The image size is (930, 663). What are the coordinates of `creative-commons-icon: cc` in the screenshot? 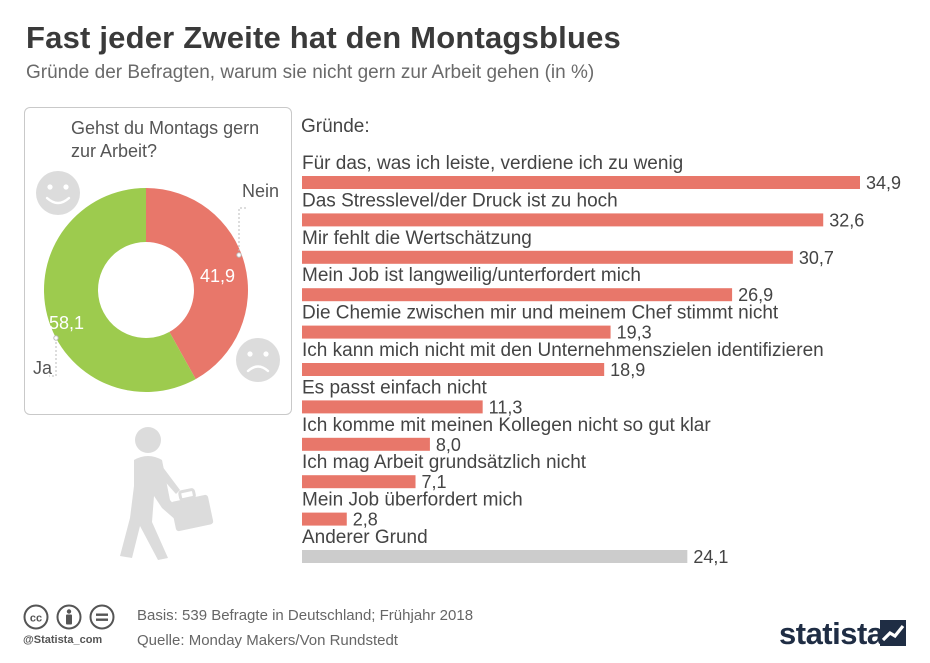 It's located at (36, 617).